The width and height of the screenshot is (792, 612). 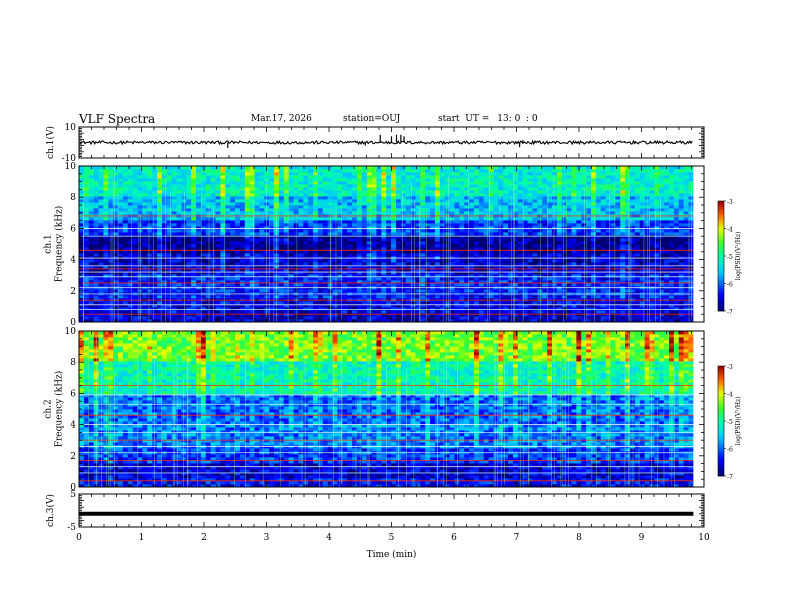 What do you see at coordinates (464, 119) in the screenshot?
I see `start-label: start UT =` at bounding box center [464, 119].